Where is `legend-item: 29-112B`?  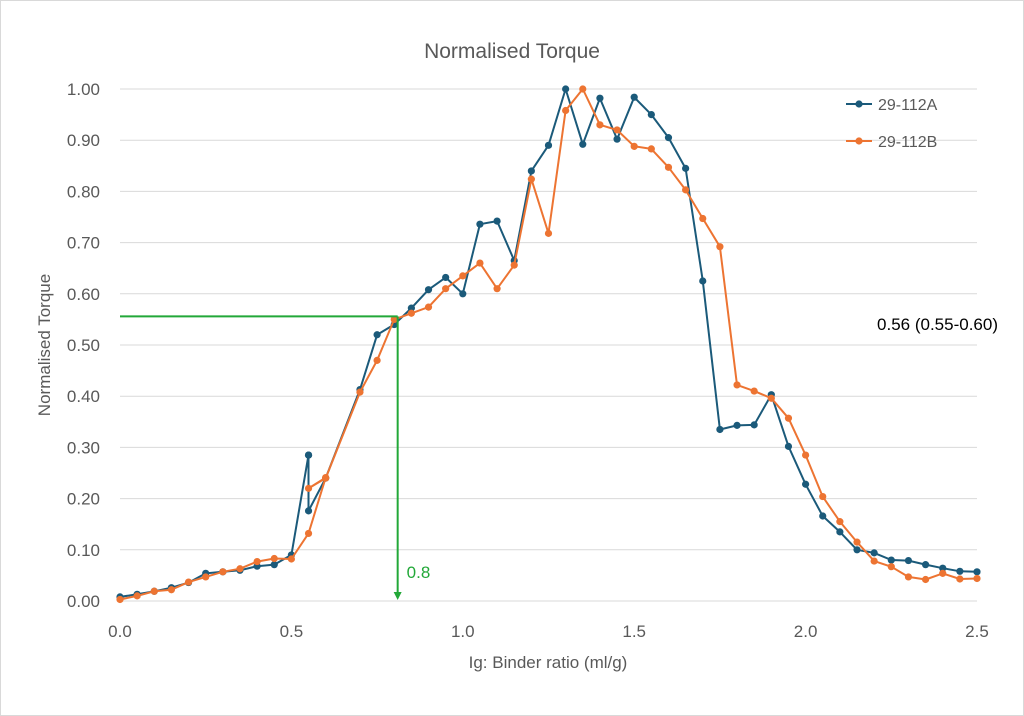 legend-item: 29-112B is located at coordinates (891, 142).